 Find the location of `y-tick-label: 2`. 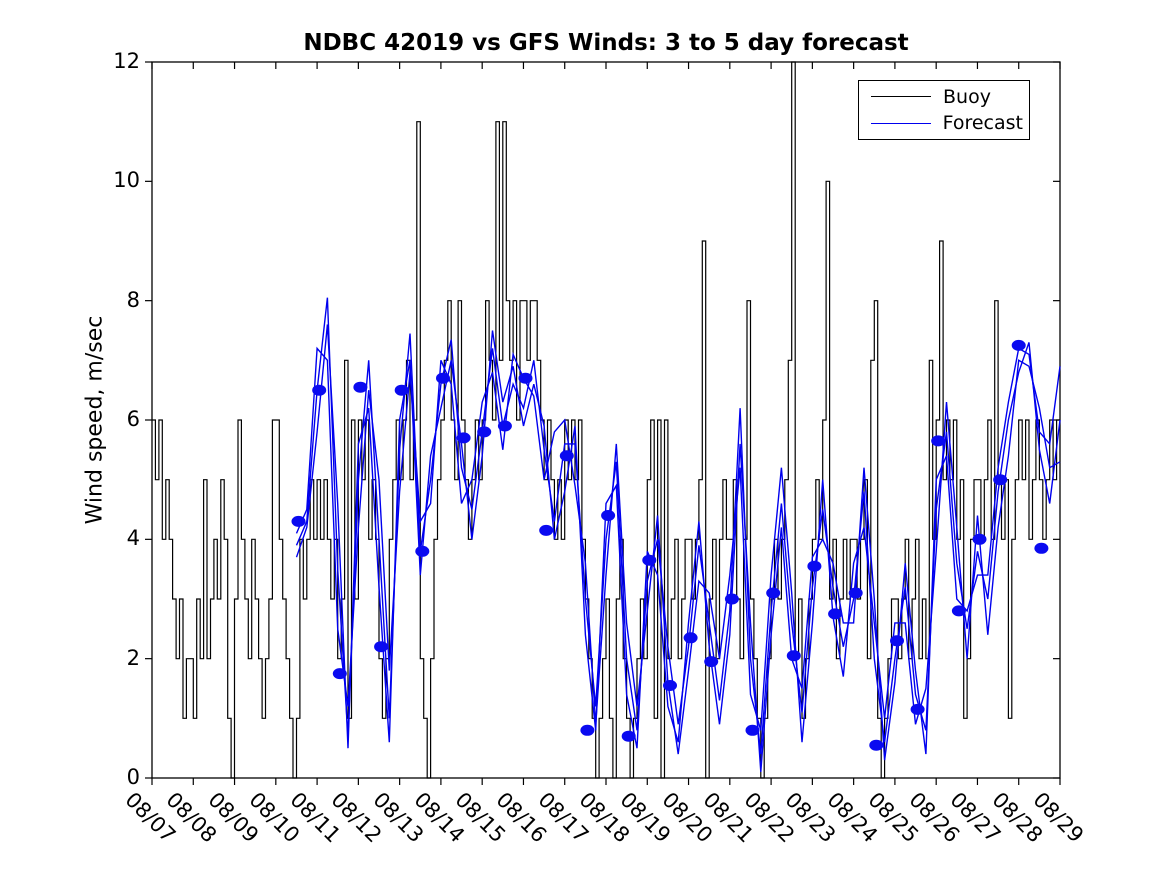

y-tick-label: 2 is located at coordinates (133, 657).